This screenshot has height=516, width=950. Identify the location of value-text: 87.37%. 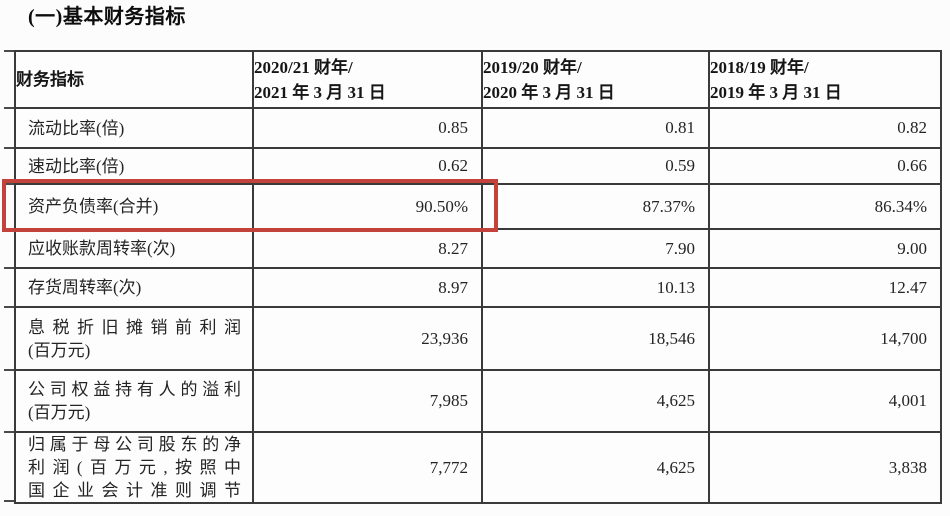
(668, 206).